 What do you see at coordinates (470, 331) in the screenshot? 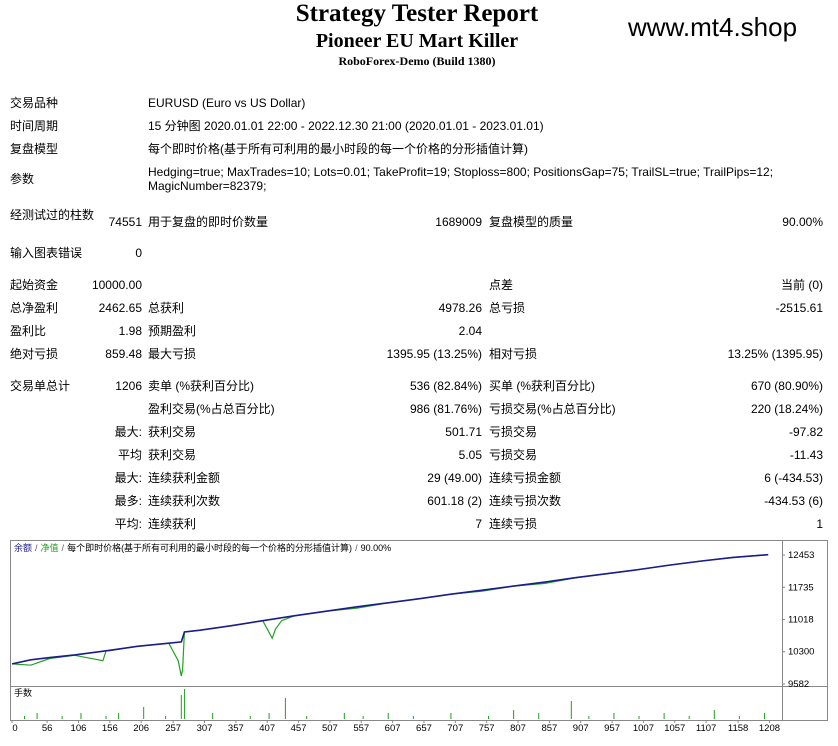
I see `stat-value: 2.04` at bounding box center [470, 331].